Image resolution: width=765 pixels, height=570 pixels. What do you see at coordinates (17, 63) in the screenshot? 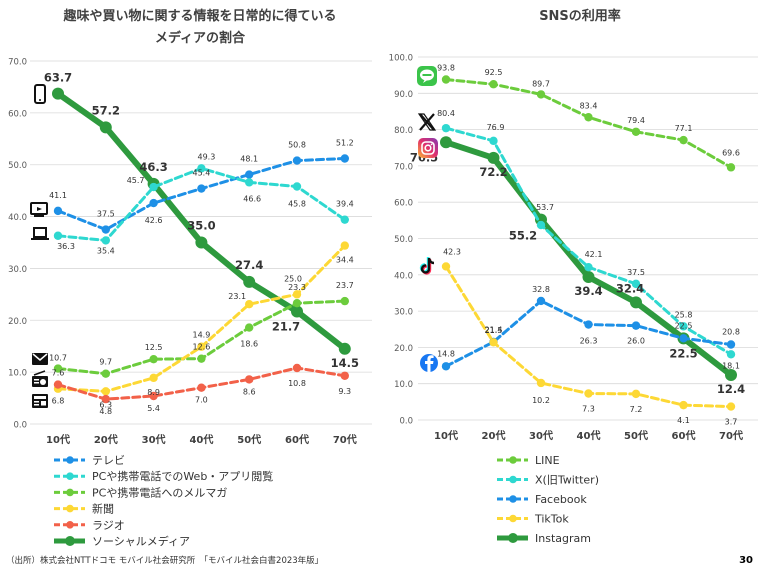
I see `left-chart-y-tick-label: 70.0` at bounding box center [17, 63].